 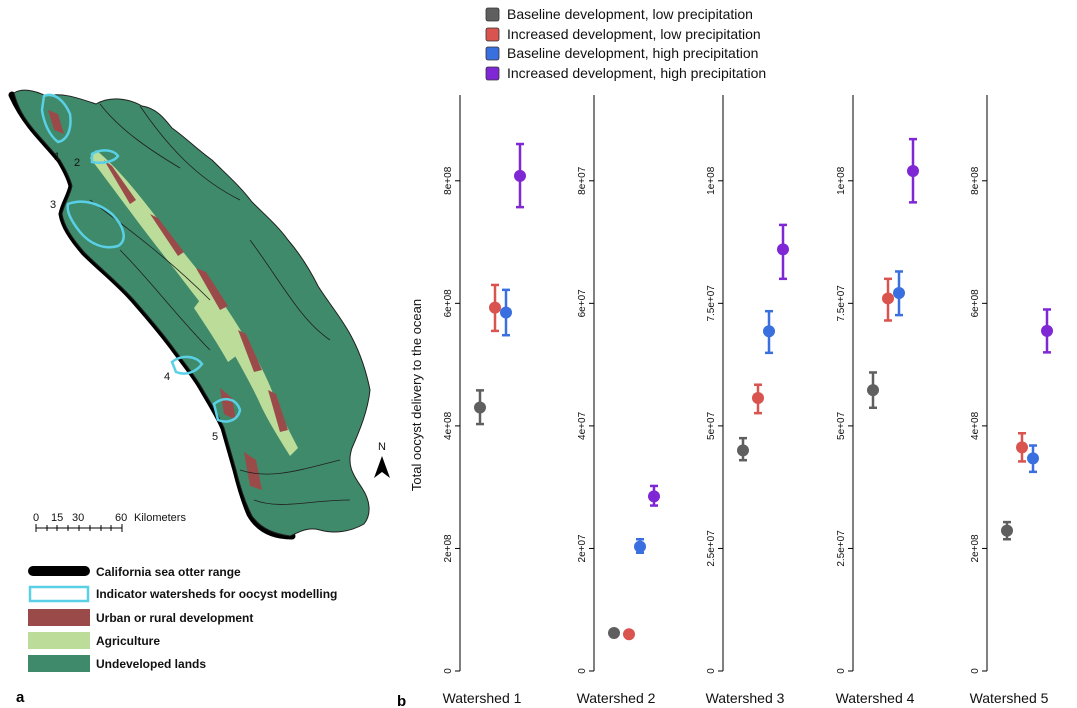 I want to click on watershed-title: Watershed 3, so click(x=745, y=698).